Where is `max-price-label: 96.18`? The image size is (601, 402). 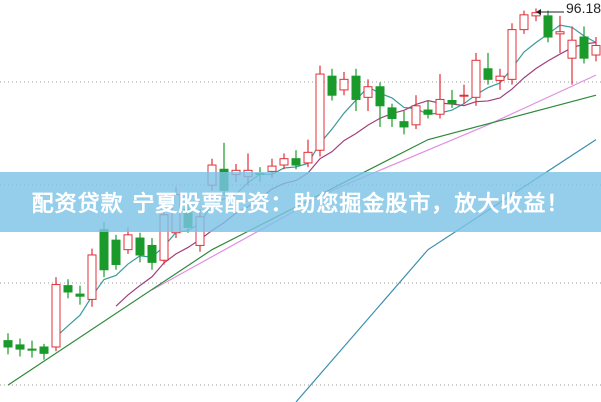
max-price-label: 96.18 is located at coordinates (583, 8).